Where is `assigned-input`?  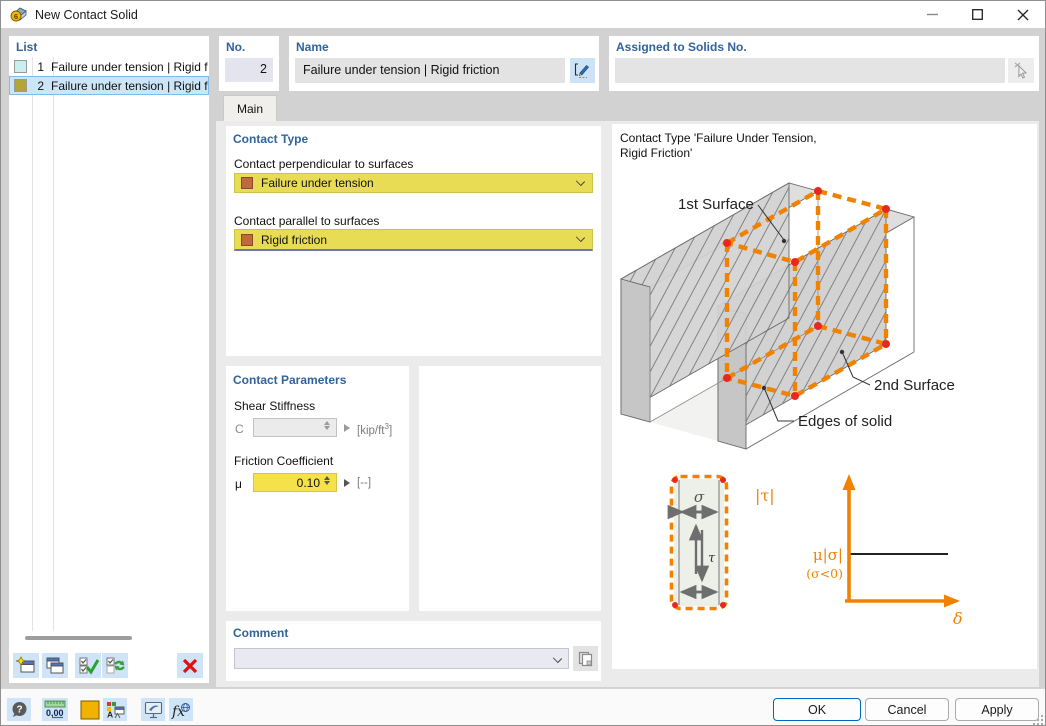 assigned-input is located at coordinates (810, 70).